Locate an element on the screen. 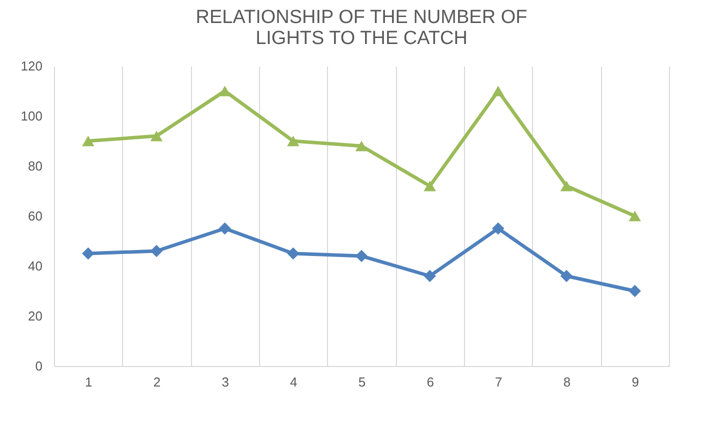 The height and width of the screenshot is (430, 703). y-tick-label: 60 is located at coordinates (35, 216).